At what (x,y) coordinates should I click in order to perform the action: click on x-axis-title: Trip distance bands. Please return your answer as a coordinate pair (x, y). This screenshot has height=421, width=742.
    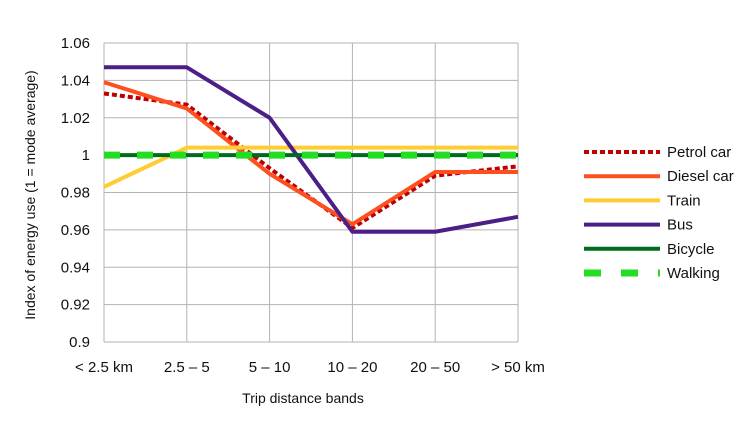
    Looking at the image, I should click on (303, 398).